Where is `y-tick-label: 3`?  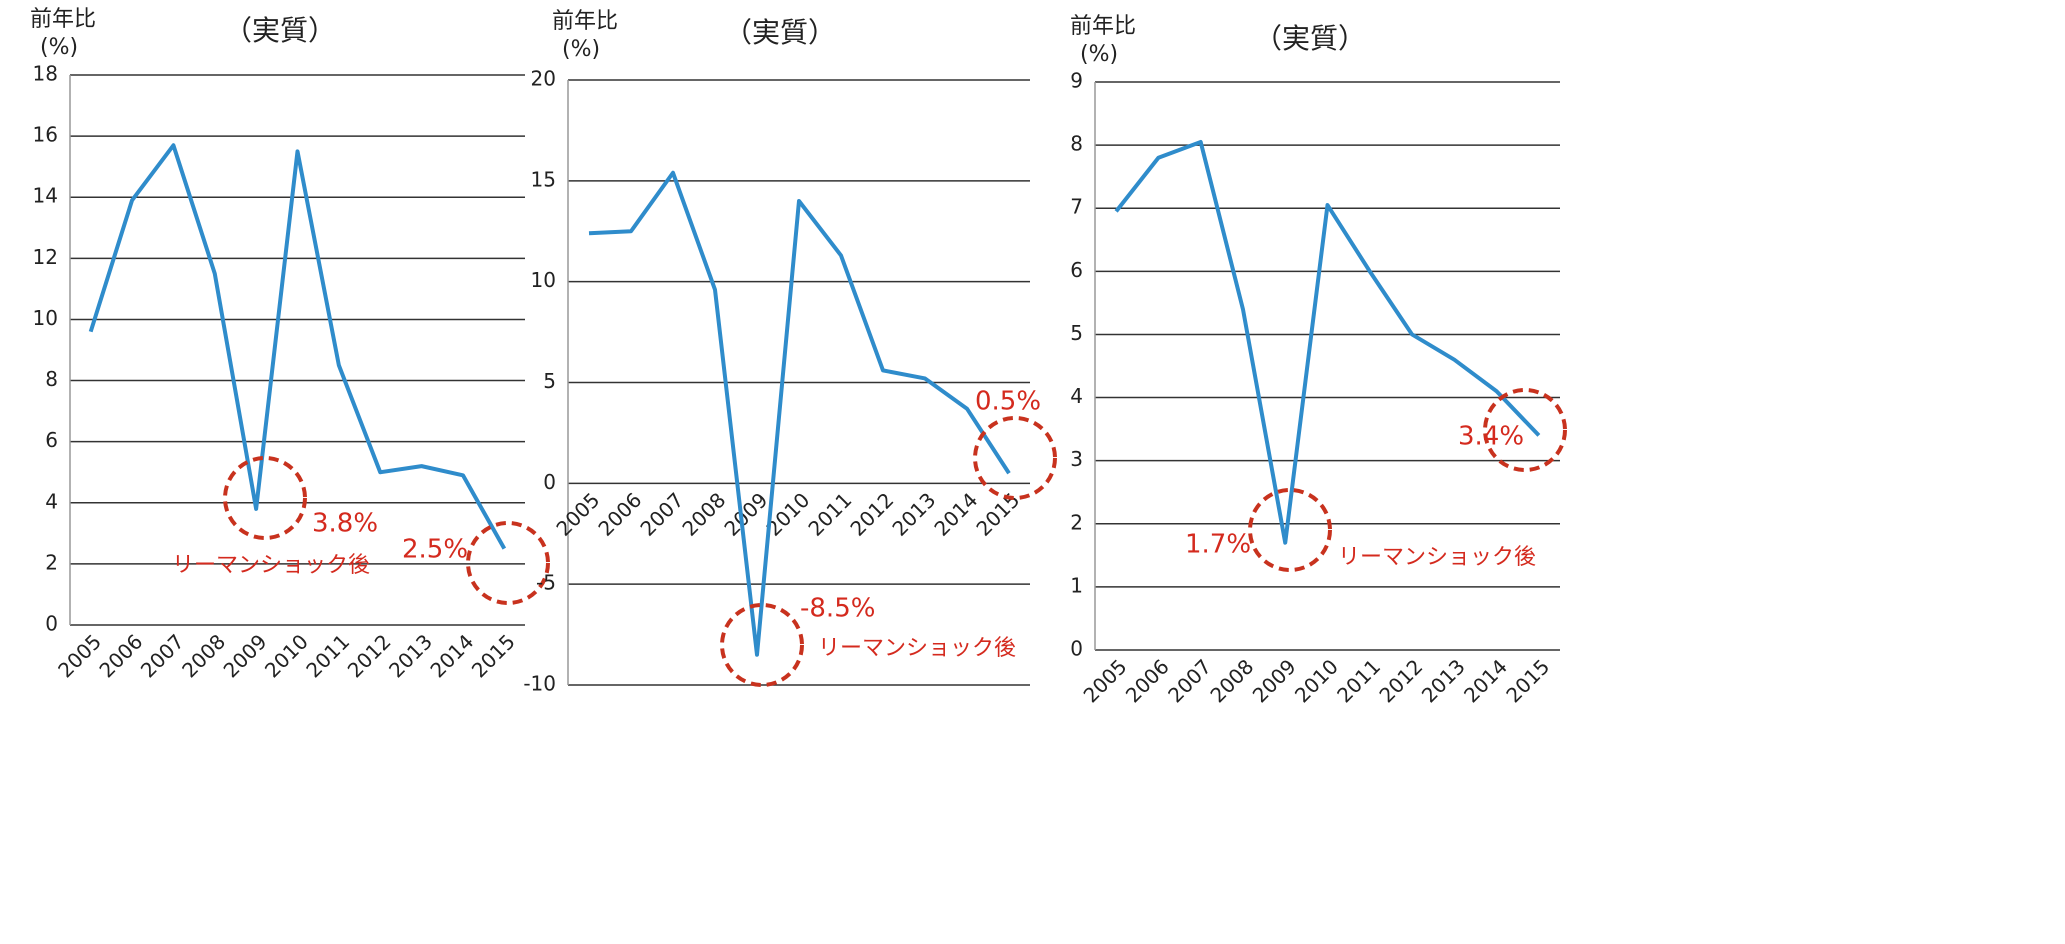
y-tick-label: 3 is located at coordinates (1076, 459).